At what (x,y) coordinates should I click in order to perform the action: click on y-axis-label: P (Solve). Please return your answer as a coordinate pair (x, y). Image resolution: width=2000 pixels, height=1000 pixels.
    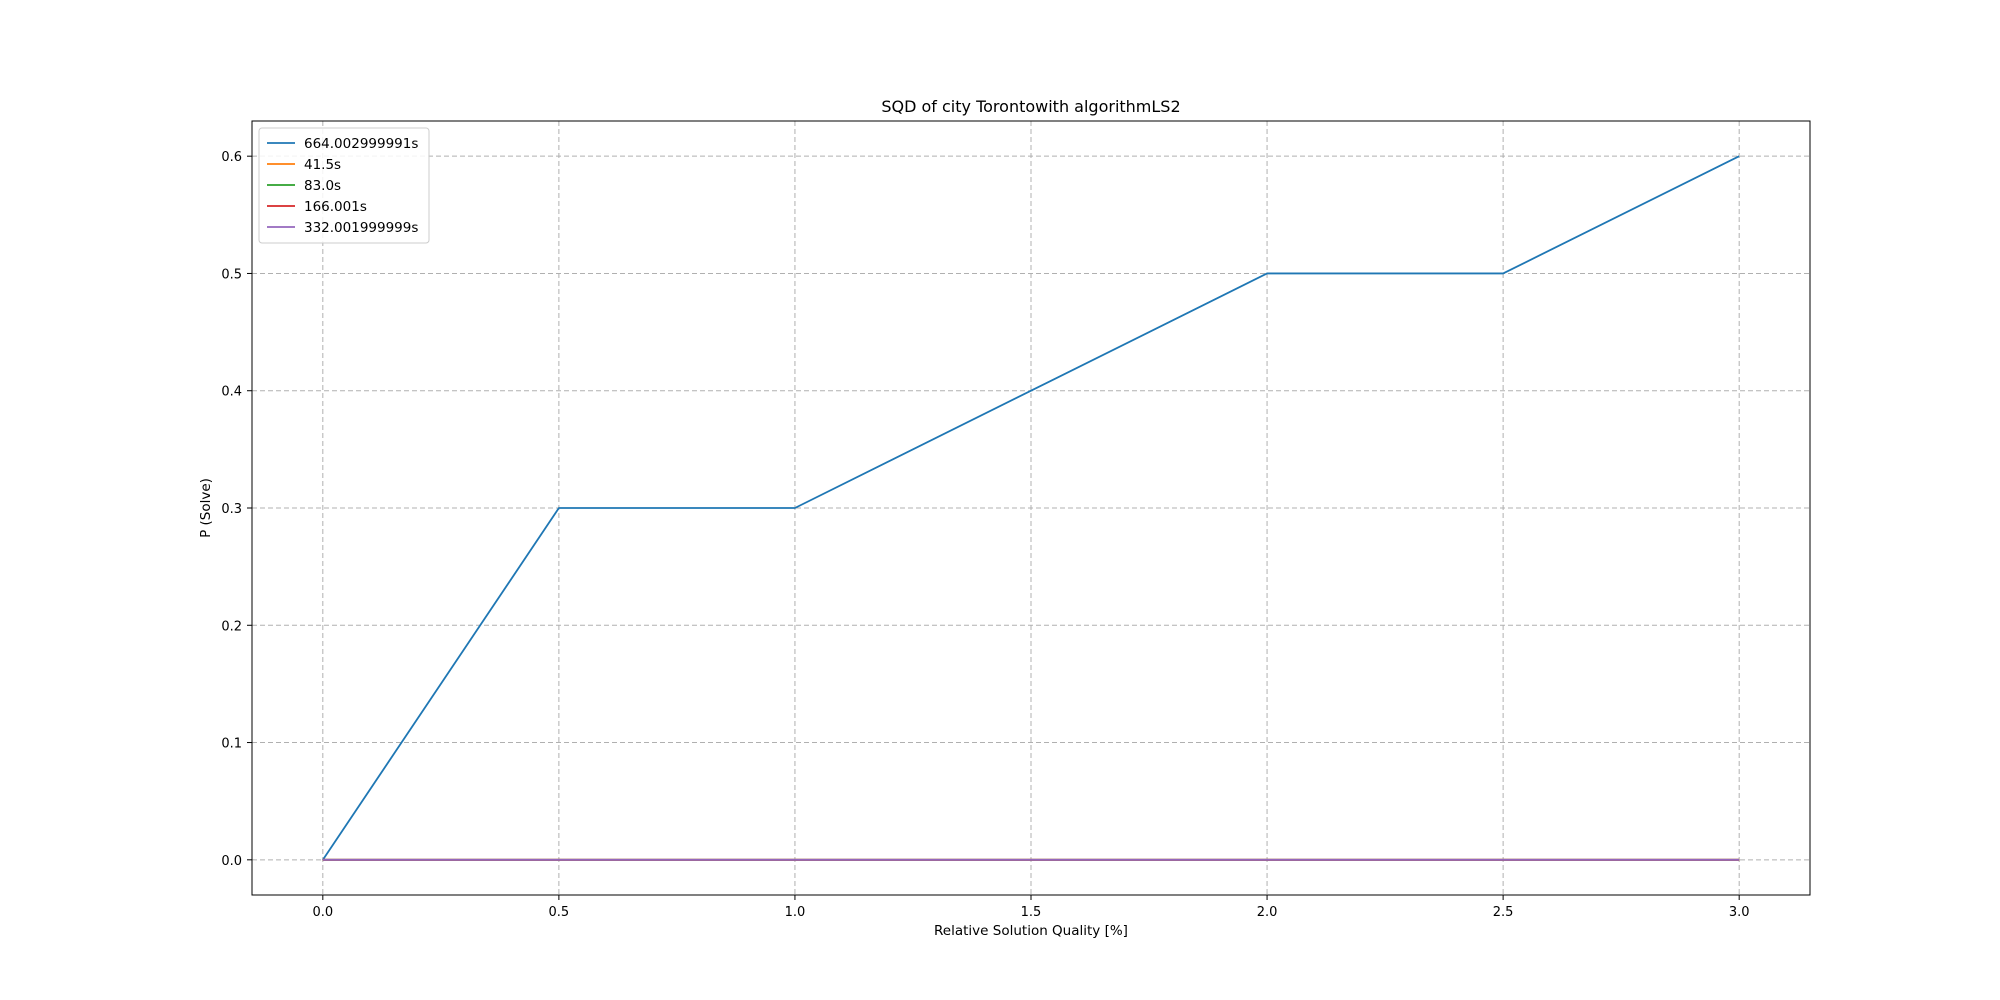
    Looking at the image, I should click on (206, 508).